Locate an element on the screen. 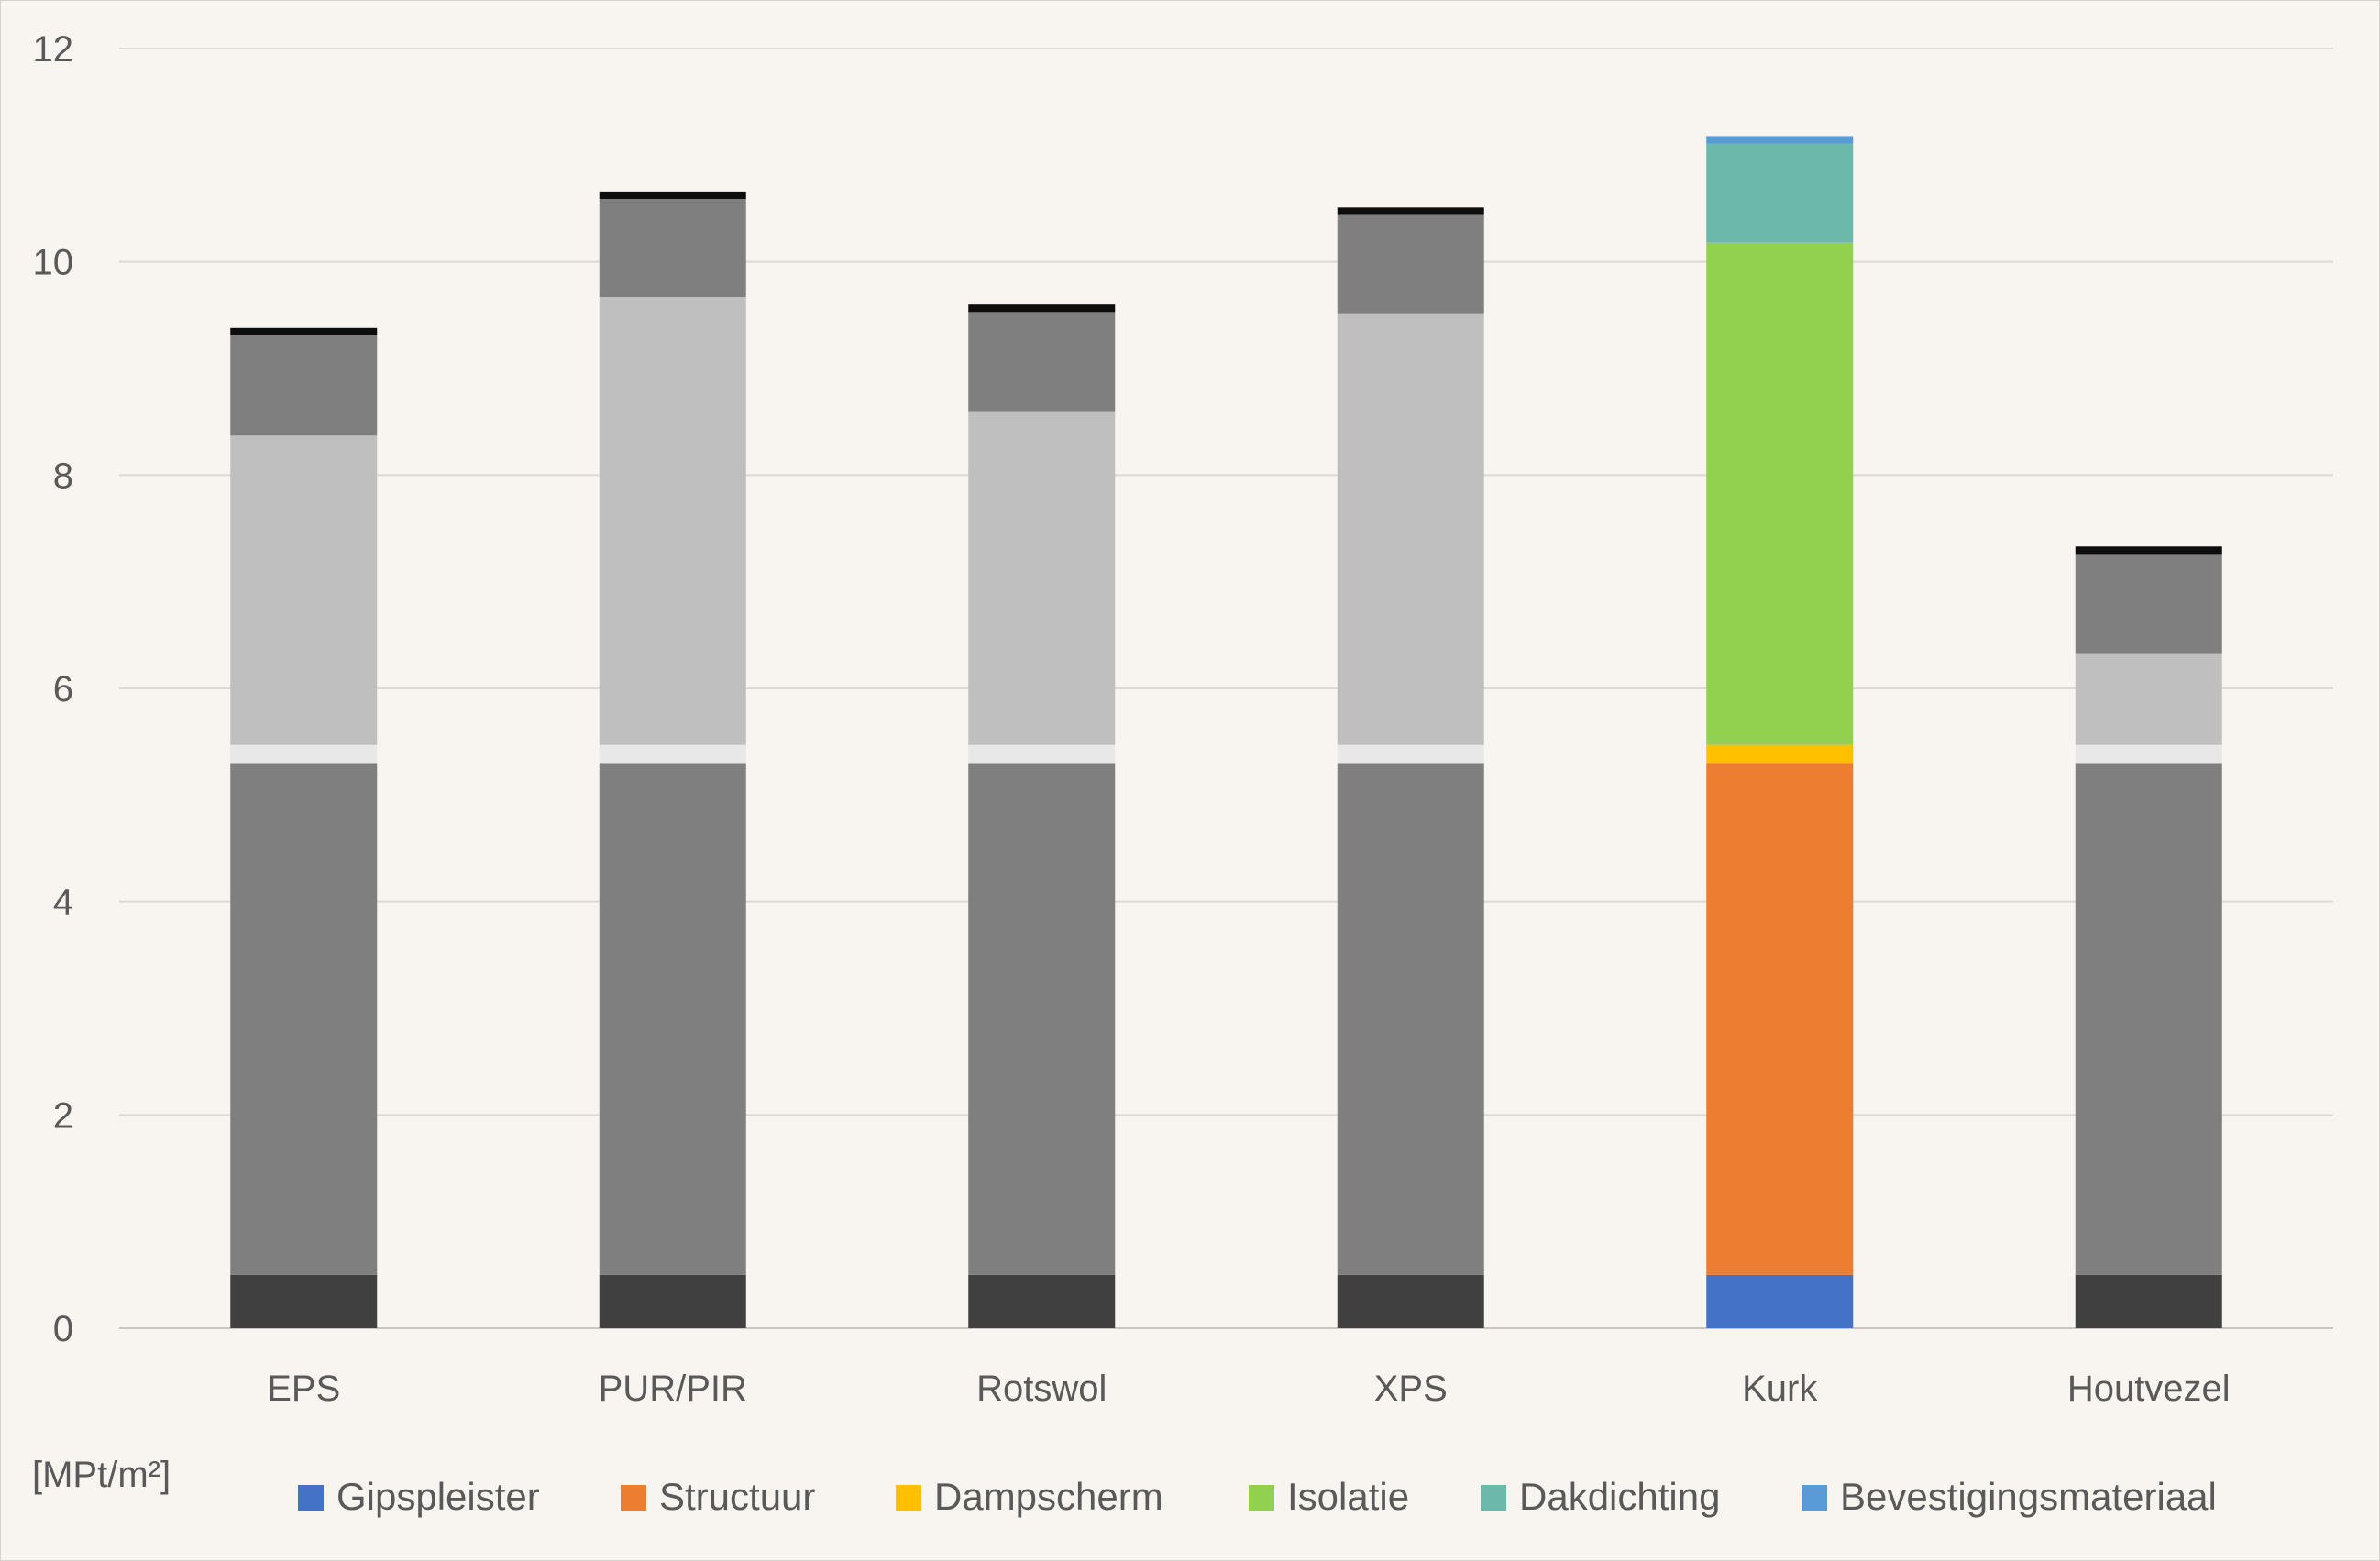 This screenshot has height=1561, width=2380. bar-houtvezel-structuur is located at coordinates (2148, 1019).